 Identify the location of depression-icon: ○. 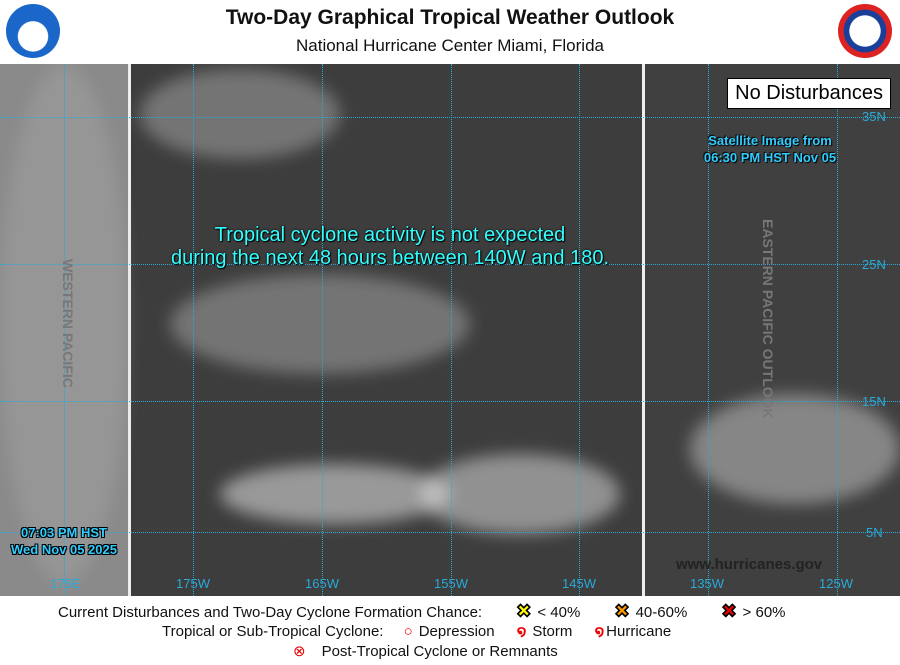
(408, 631).